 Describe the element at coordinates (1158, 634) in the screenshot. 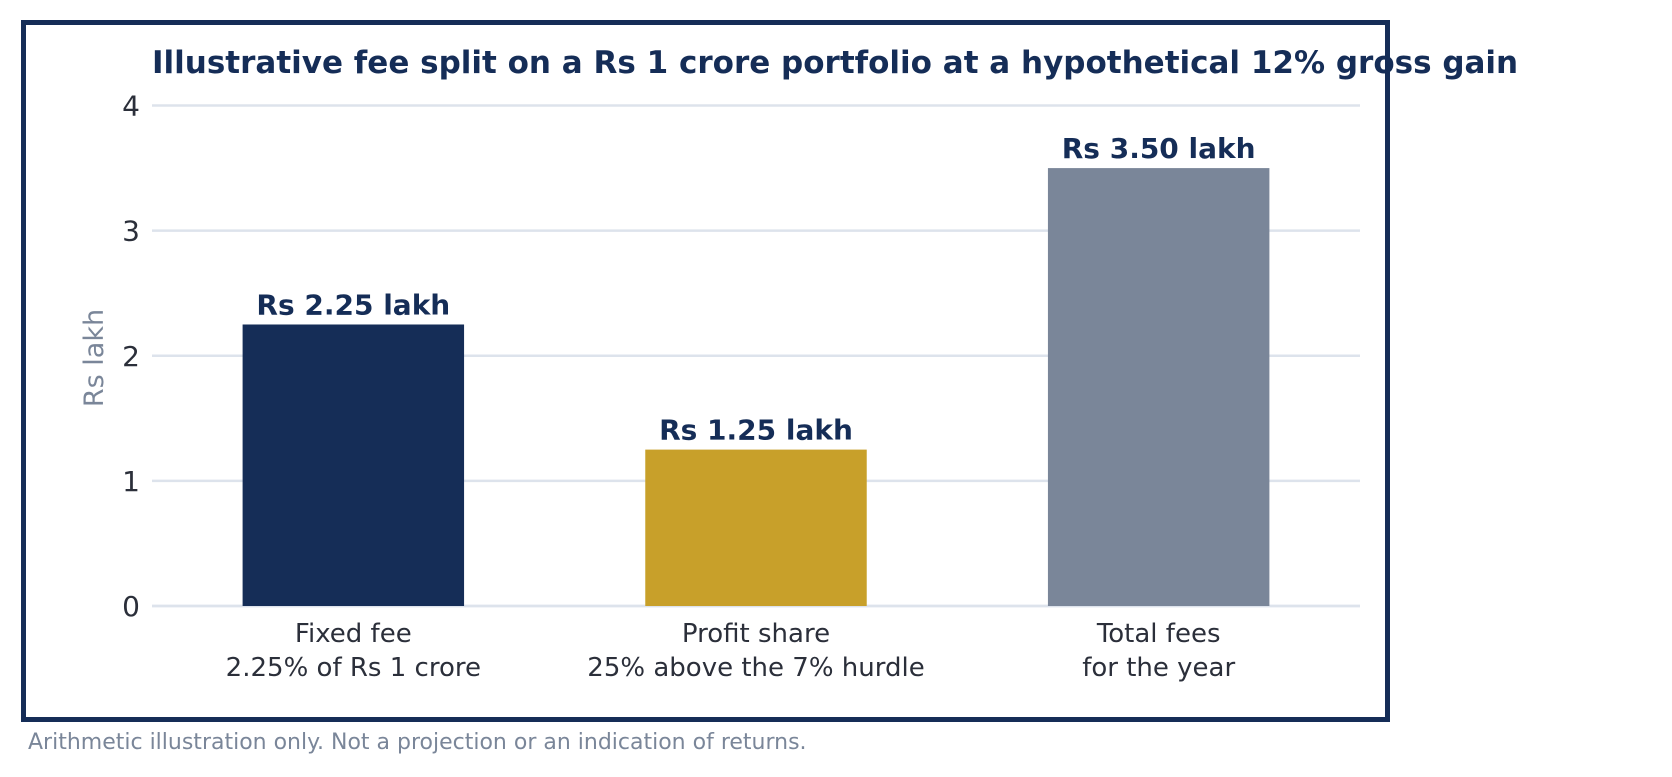

I see `category-label: Total fees` at that location.